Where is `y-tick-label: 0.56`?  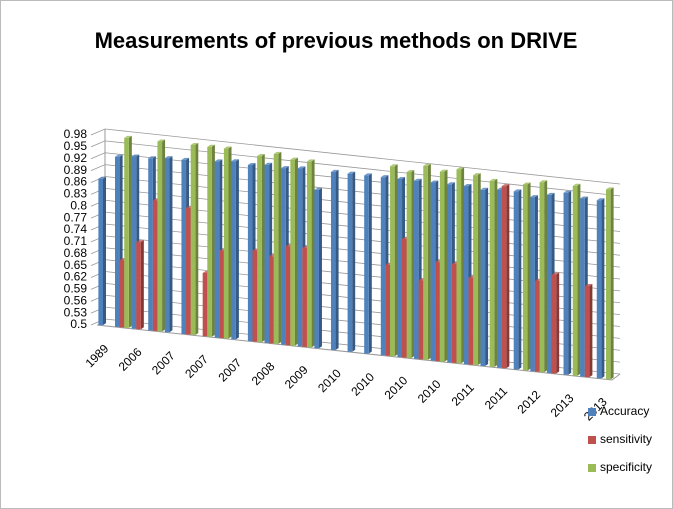
y-tick-label: 0.56 is located at coordinates (76, 300).